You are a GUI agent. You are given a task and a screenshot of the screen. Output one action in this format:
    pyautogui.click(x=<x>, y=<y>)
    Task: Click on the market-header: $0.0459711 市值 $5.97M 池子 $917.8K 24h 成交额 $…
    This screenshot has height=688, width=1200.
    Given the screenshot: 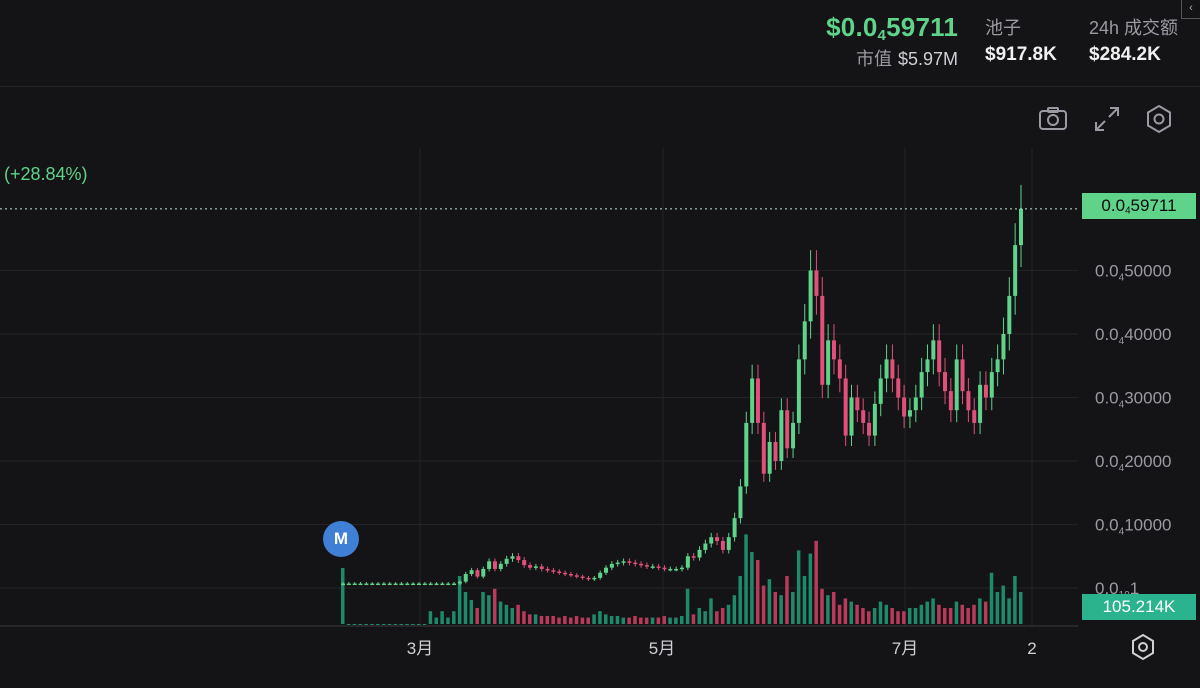 What is the action you would take?
    pyautogui.click(x=600, y=43)
    